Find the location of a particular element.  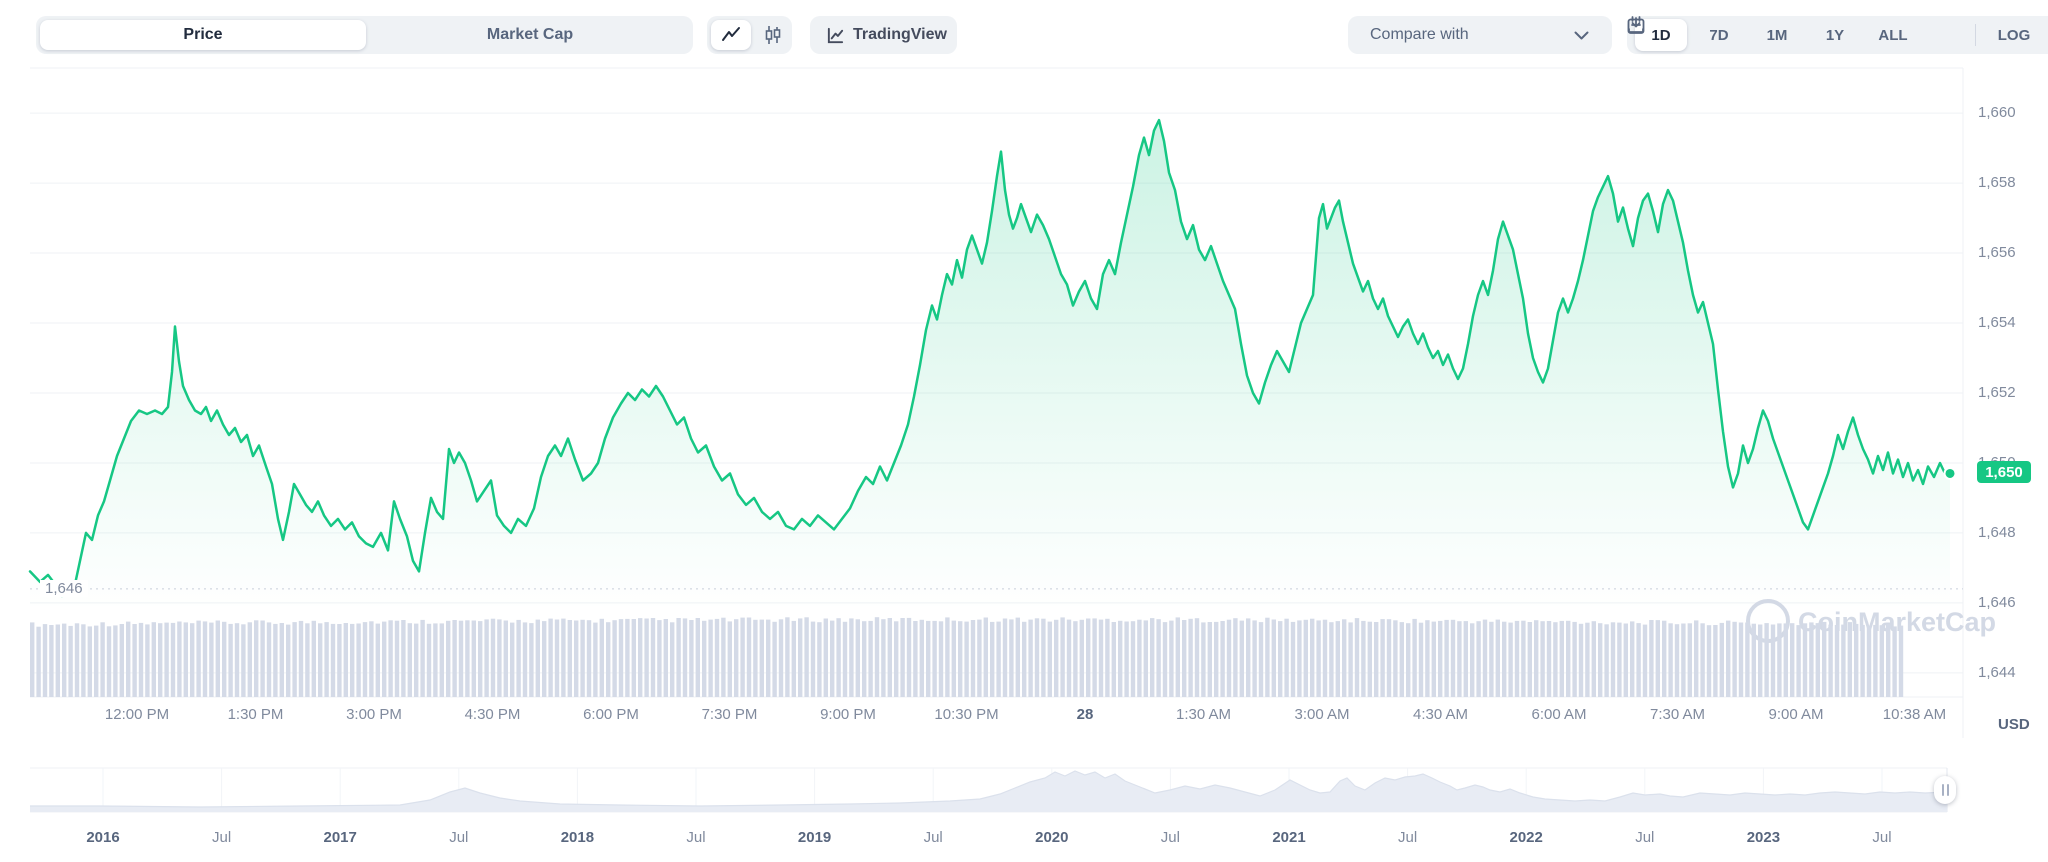

x-tick-label: 3:00 AM is located at coordinates (1322, 714).